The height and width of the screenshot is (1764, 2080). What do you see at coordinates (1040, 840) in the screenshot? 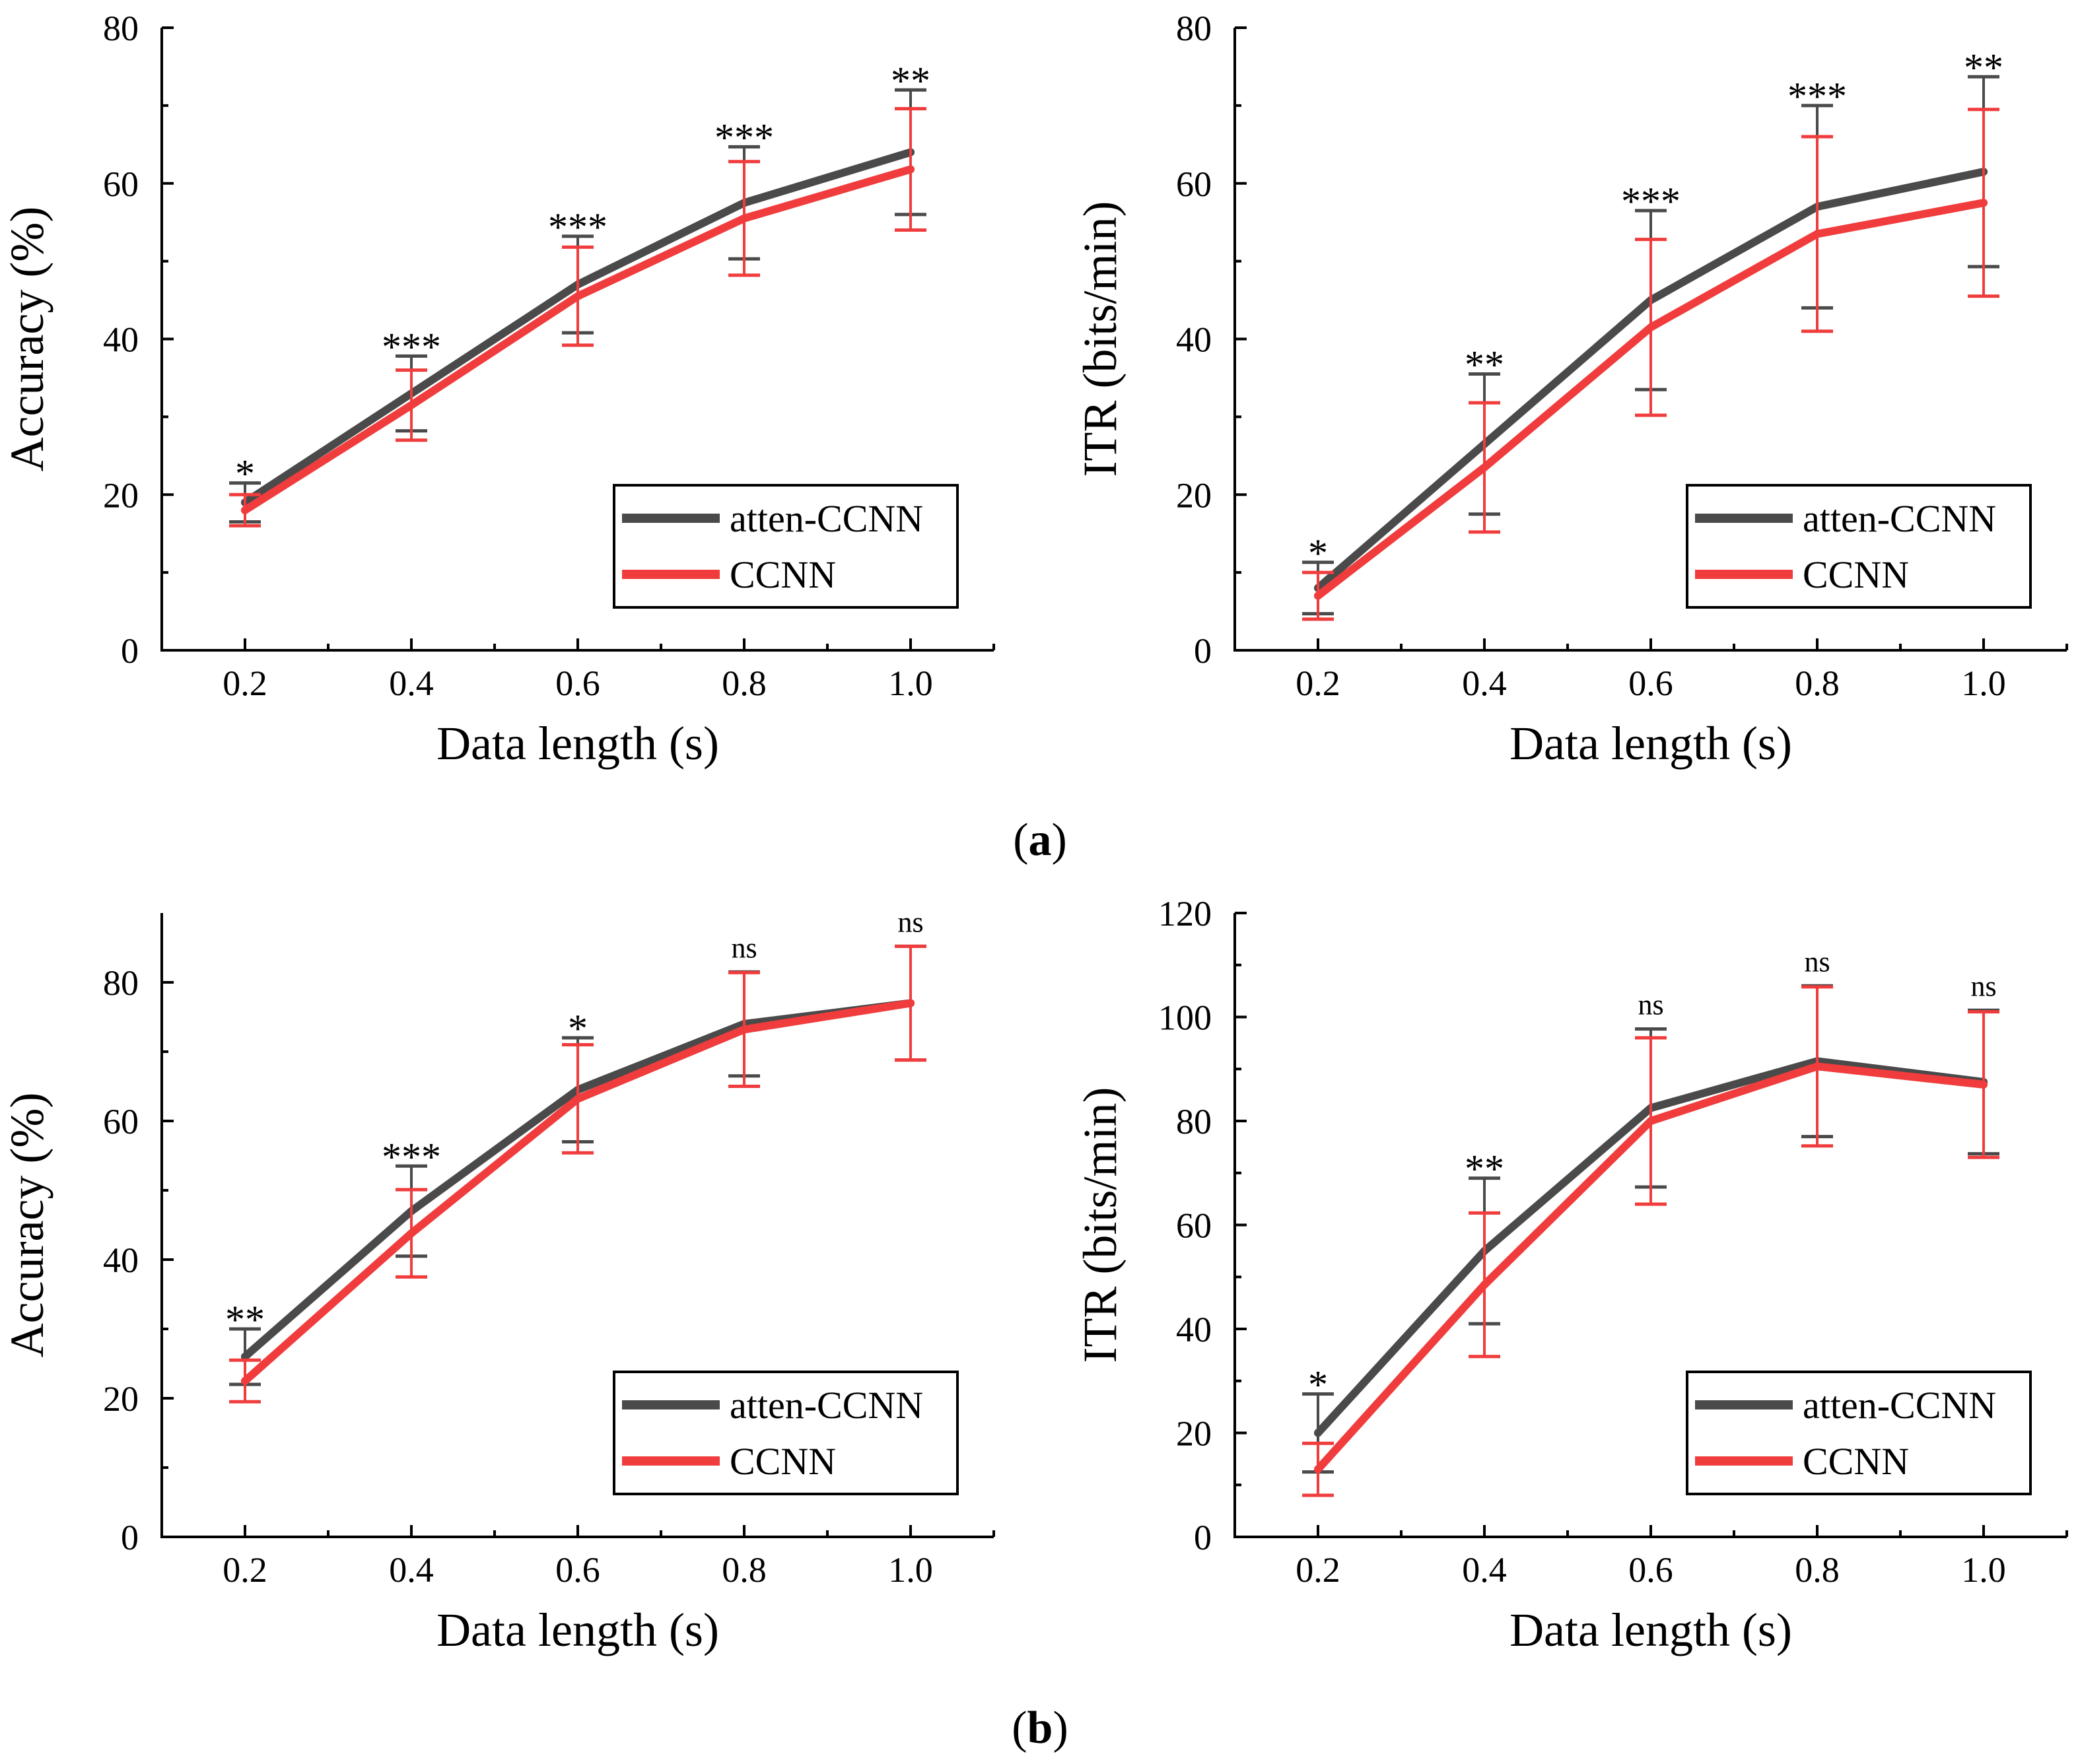
I see `caption-a: (a)` at bounding box center [1040, 840].